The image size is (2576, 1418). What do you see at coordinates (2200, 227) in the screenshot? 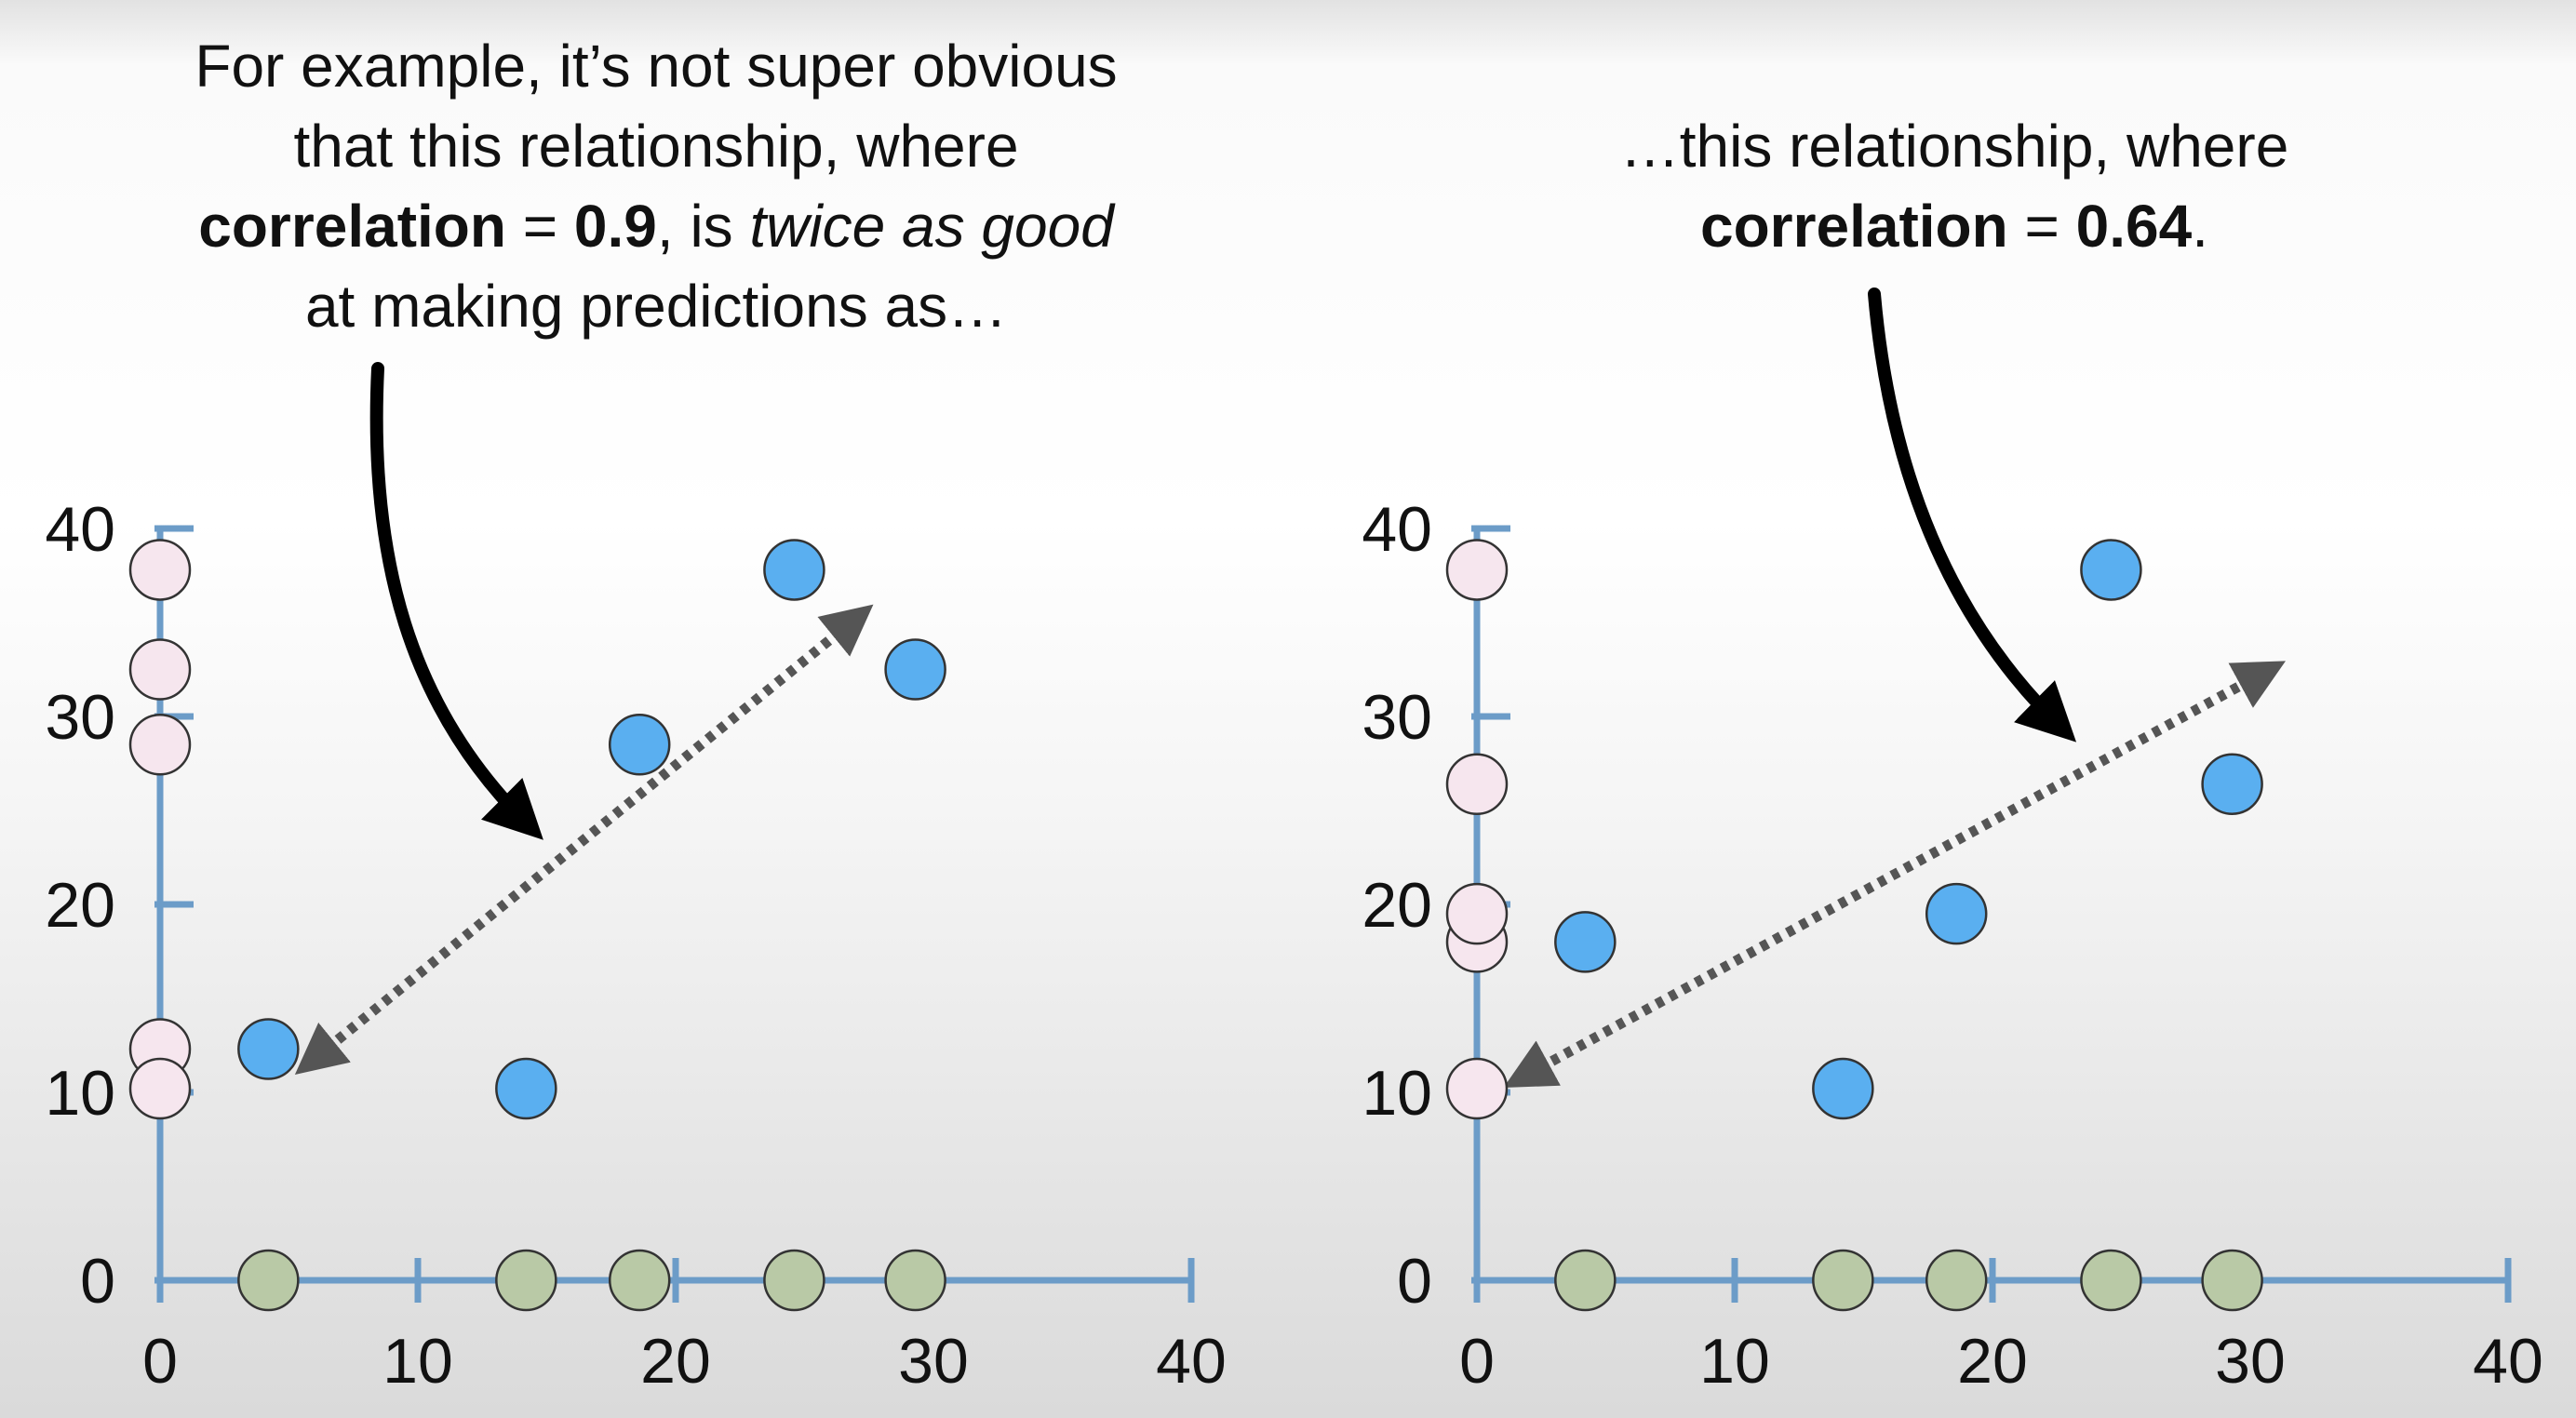
I see `caption-period: .` at bounding box center [2200, 227].